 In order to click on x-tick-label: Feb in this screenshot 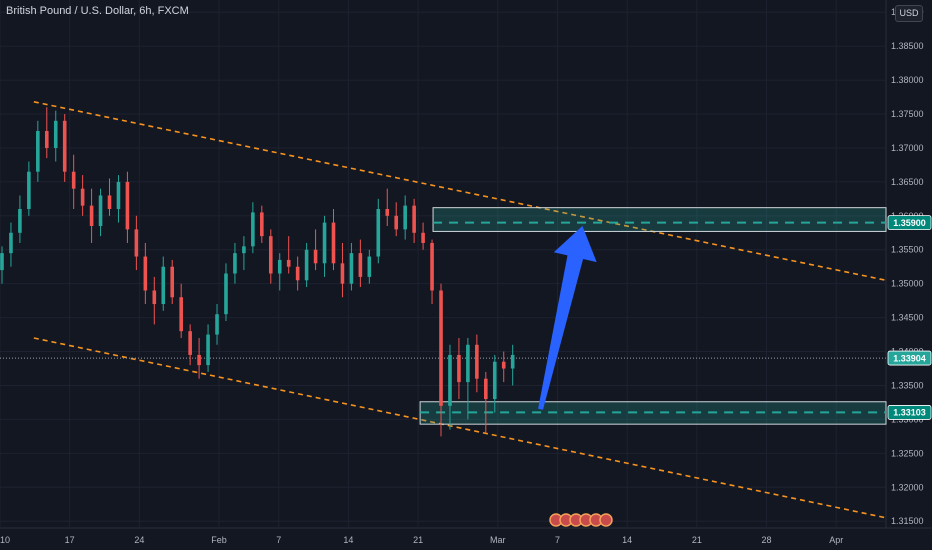, I will do `click(219, 540)`.